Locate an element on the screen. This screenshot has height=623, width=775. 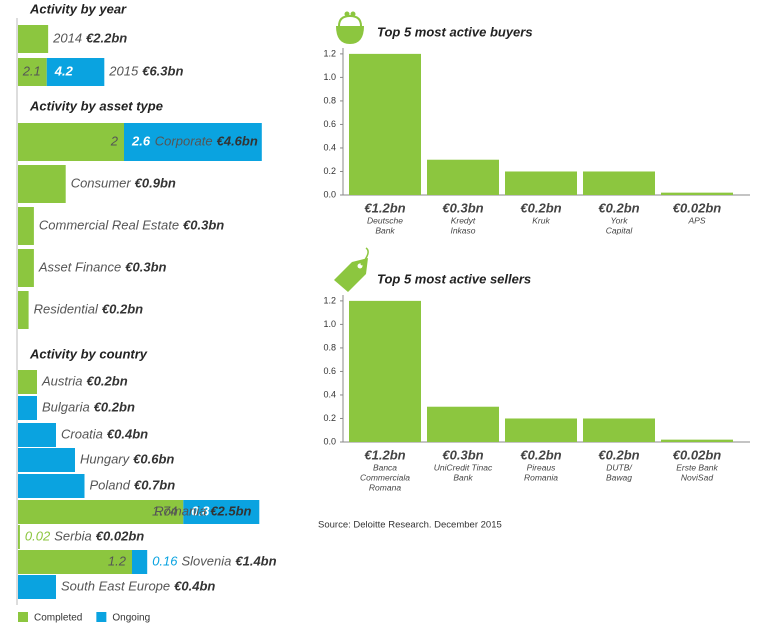
category-label: Capital is located at coordinates (620, 230).